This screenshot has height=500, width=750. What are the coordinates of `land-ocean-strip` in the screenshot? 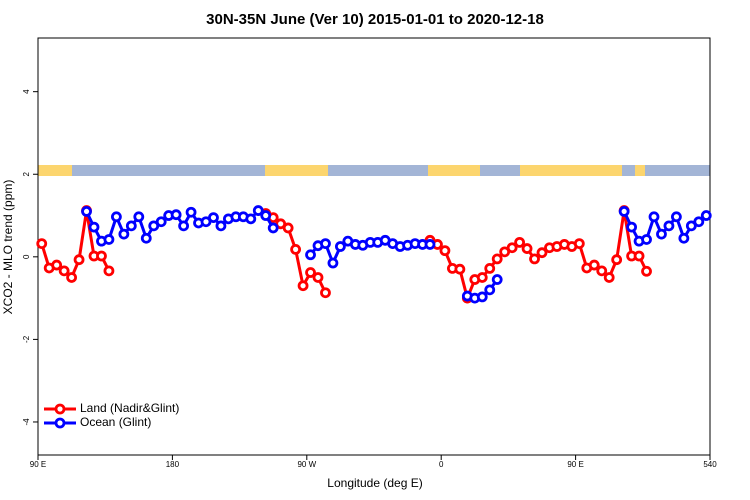 It's located at (374, 170).